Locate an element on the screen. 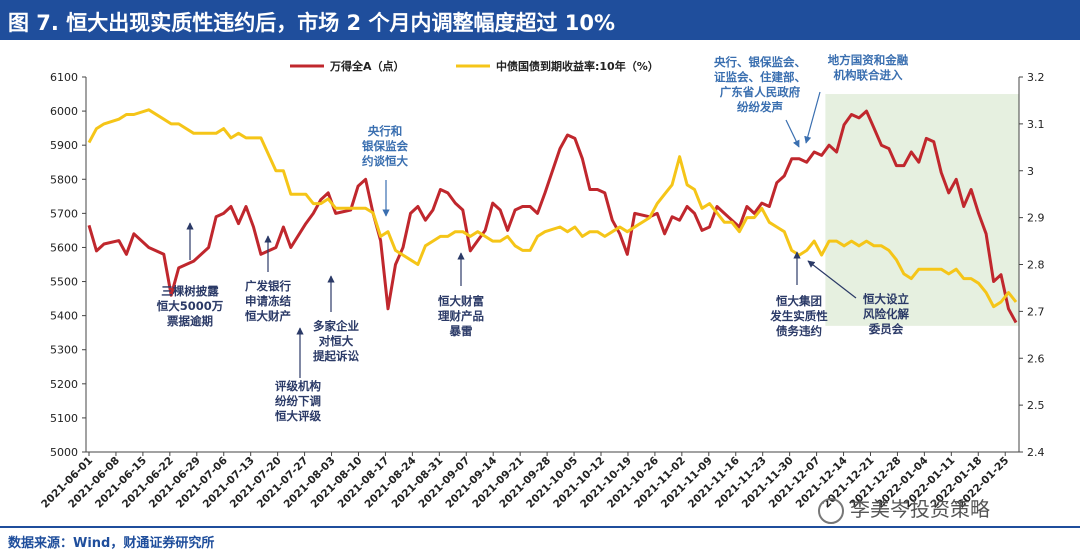  legend-label: 中债国债到期收益率:10年（%） is located at coordinates (577, 66).